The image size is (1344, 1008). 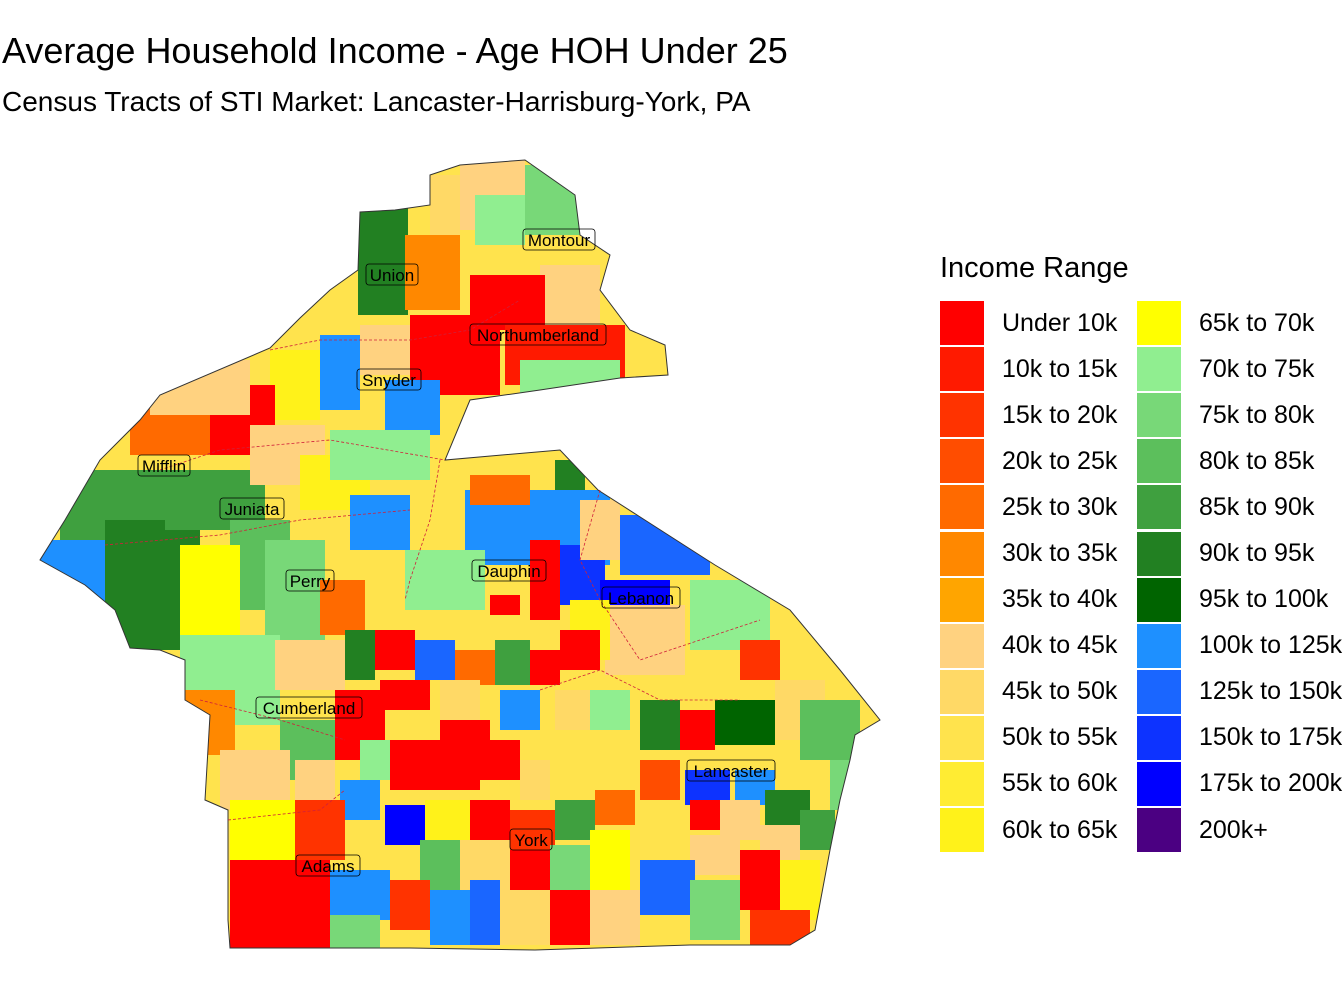 I want to click on svg-text: York, so click(x=531, y=840).